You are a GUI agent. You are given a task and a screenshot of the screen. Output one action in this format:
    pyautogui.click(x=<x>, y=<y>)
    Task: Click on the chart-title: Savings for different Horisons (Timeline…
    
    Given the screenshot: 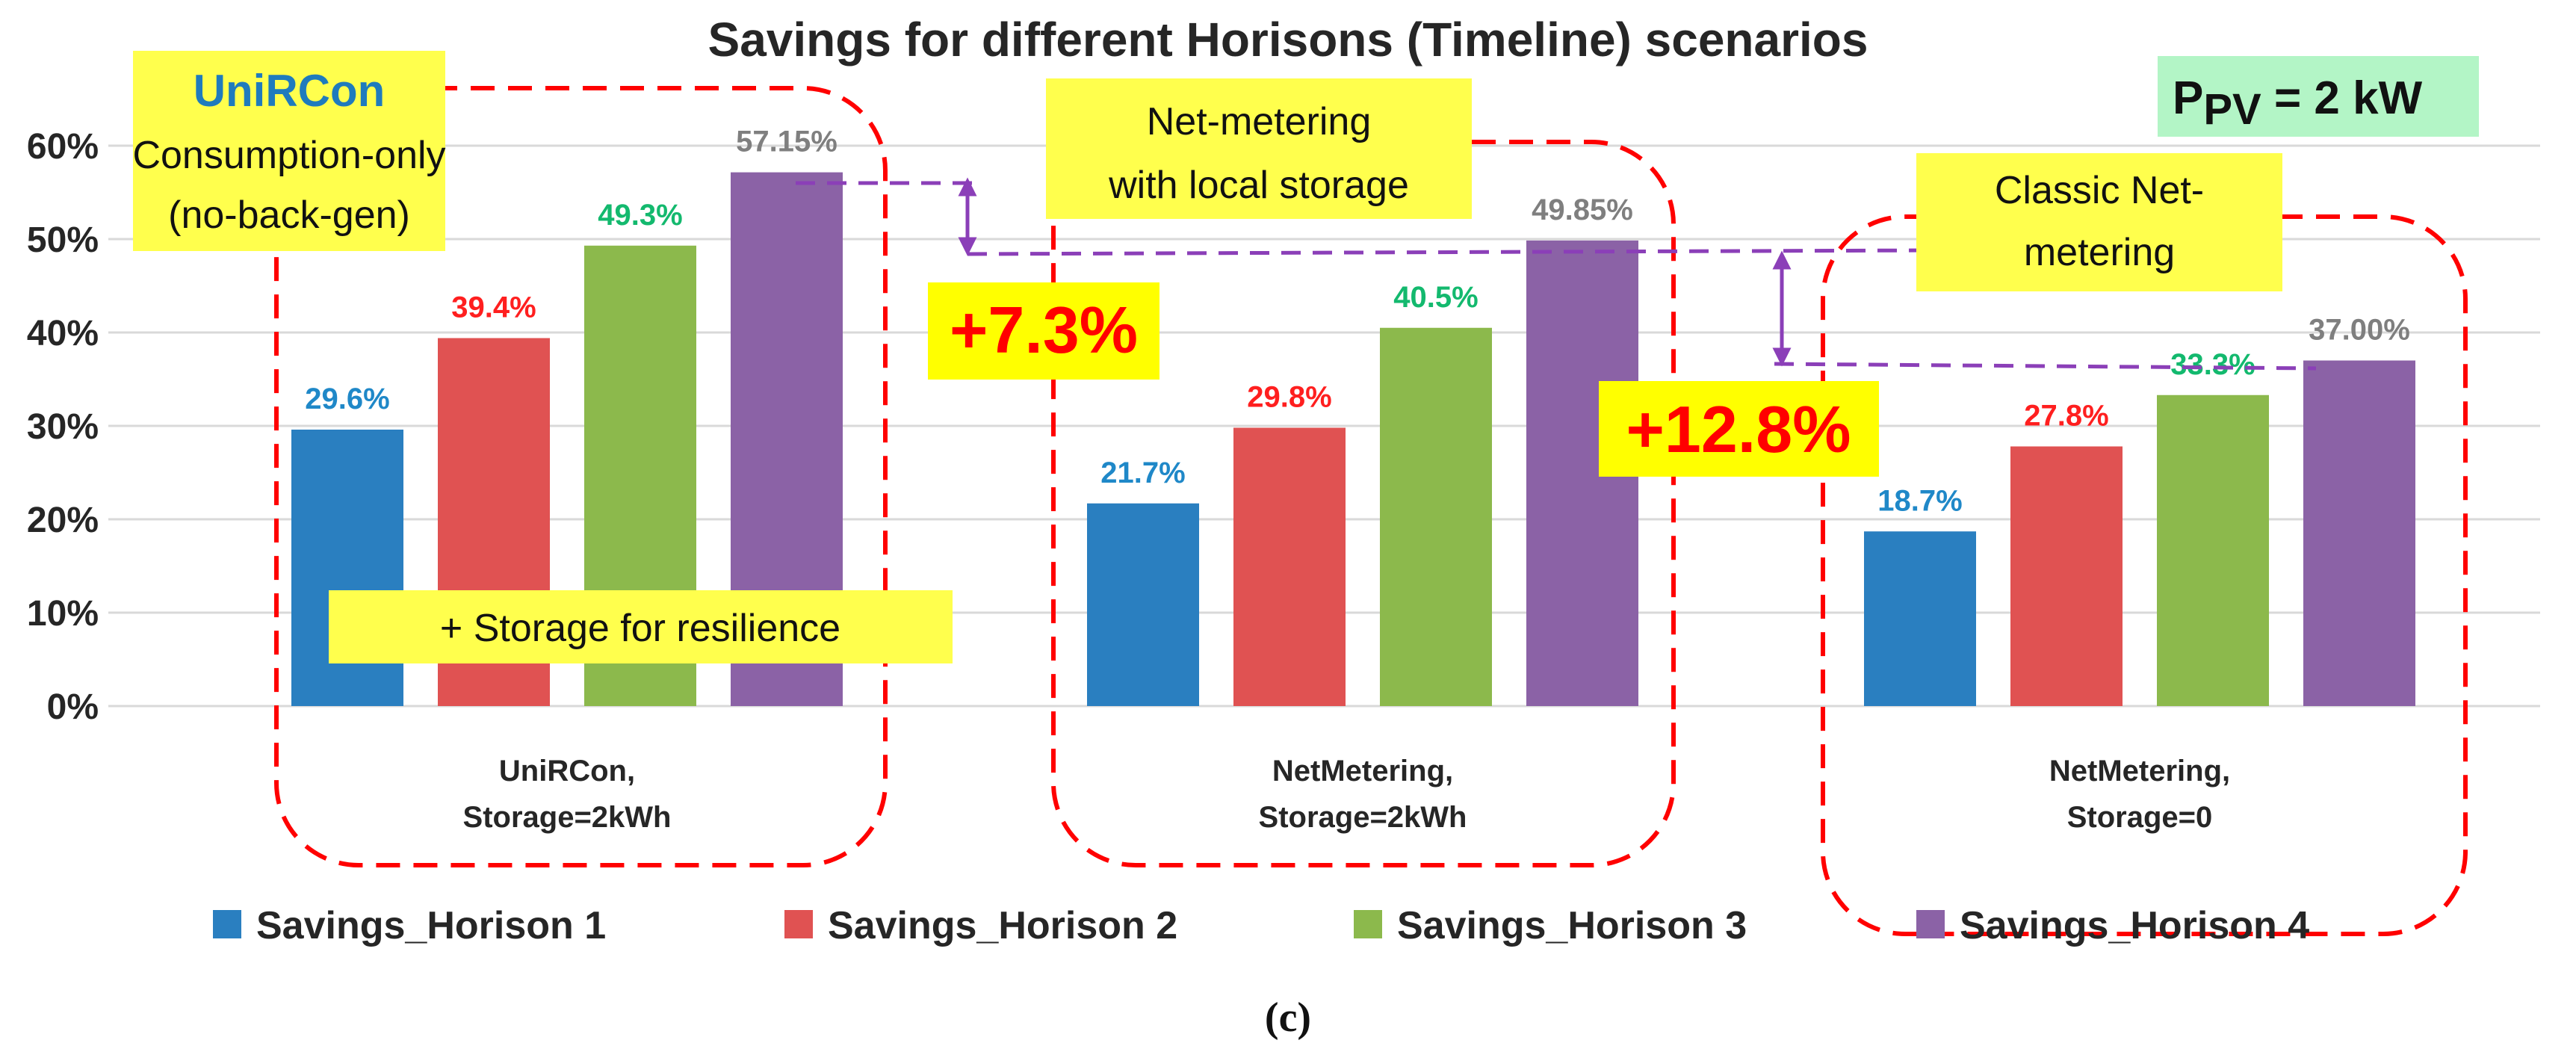 What is the action you would take?
    pyautogui.click(x=1288, y=40)
    